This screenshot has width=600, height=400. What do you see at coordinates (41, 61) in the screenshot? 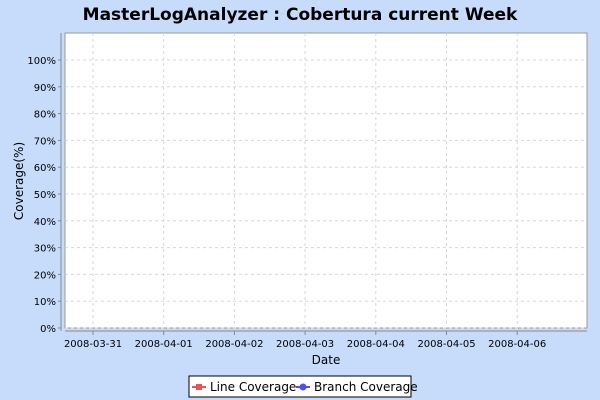
I see `y-tick-label: 100%` at bounding box center [41, 61].